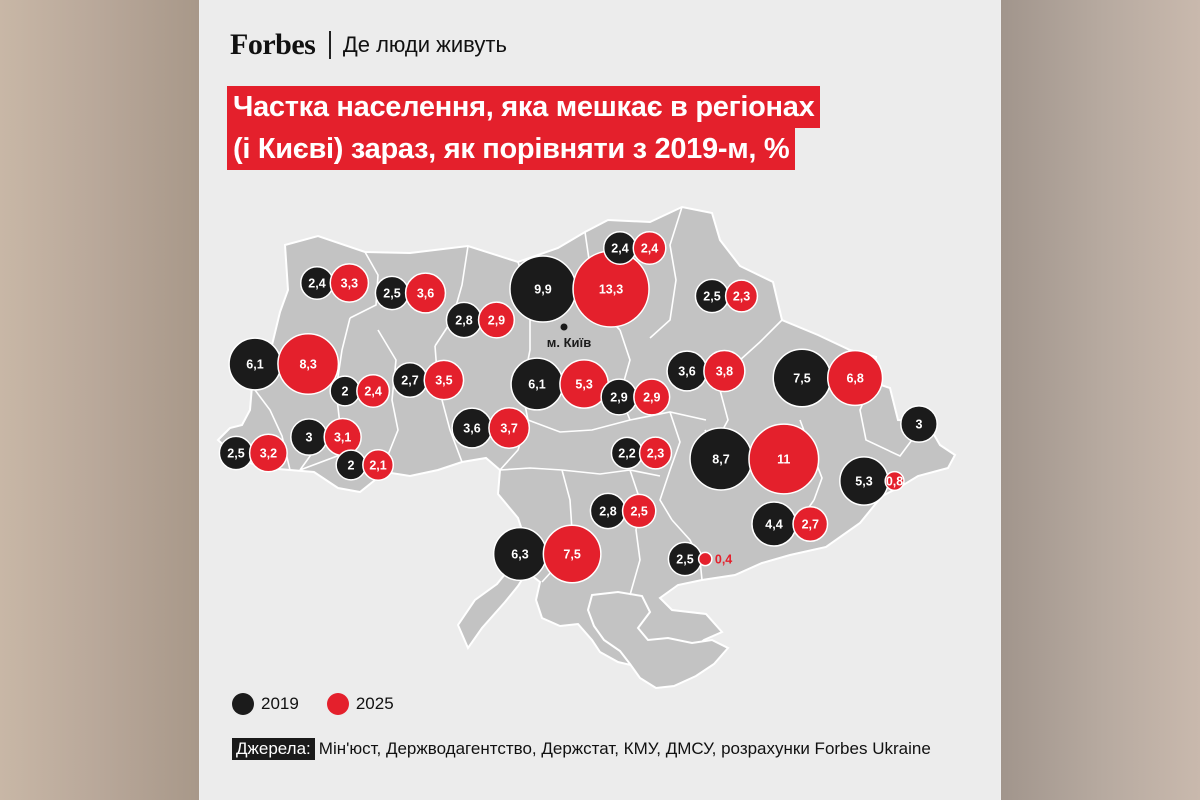 The image size is (1200, 800). Describe the element at coordinates (686, 372) in the screenshot. I see `value-2019-poltava: 3,6` at that location.